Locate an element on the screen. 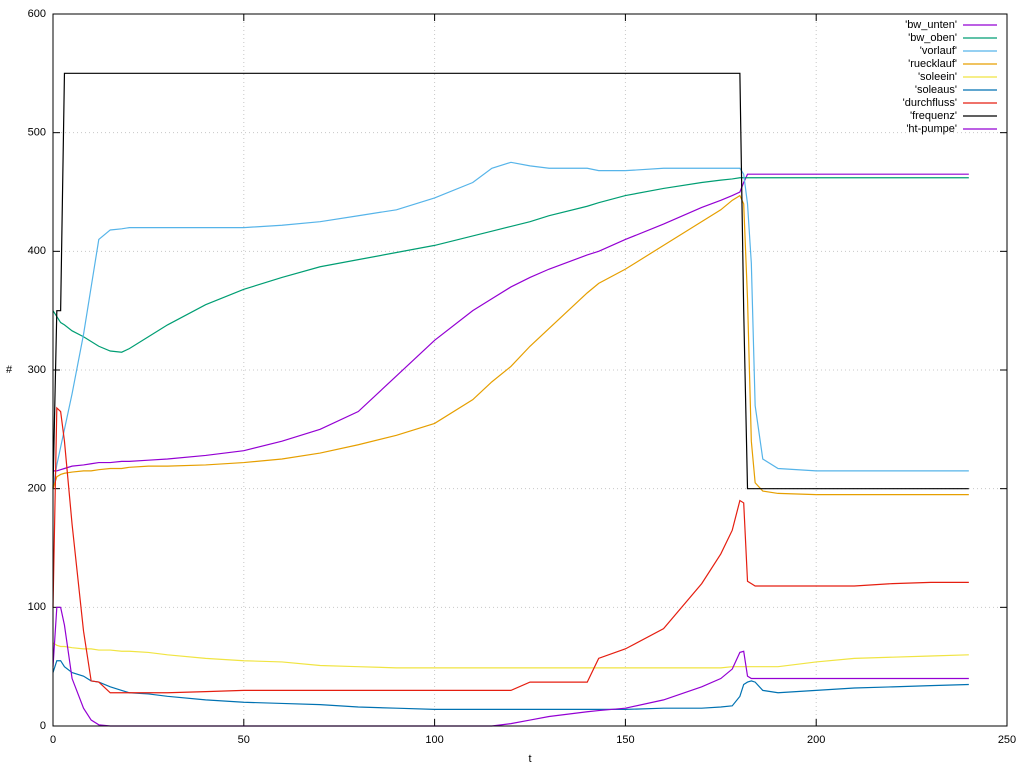  y-axis-label: # is located at coordinates (9, 370).